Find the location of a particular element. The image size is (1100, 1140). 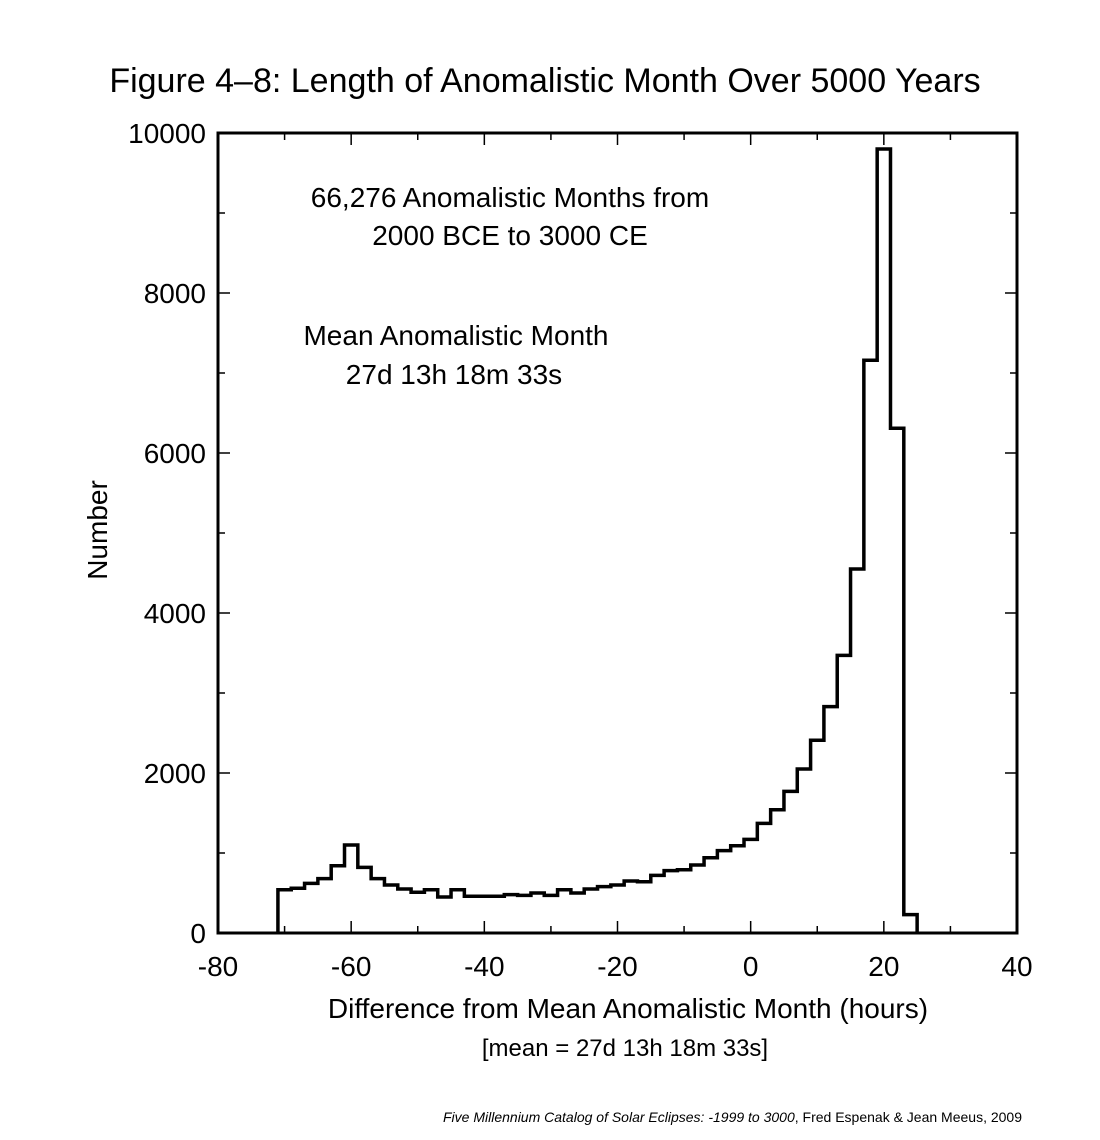

annotation-range: 2000 BCE to 3000 CE is located at coordinates (510, 235).